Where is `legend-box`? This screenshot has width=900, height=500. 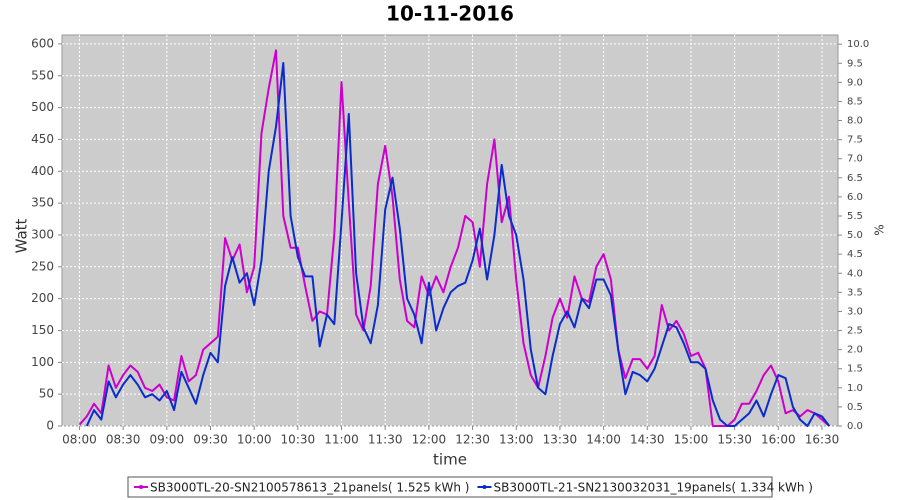 legend-box is located at coordinates (450, 487).